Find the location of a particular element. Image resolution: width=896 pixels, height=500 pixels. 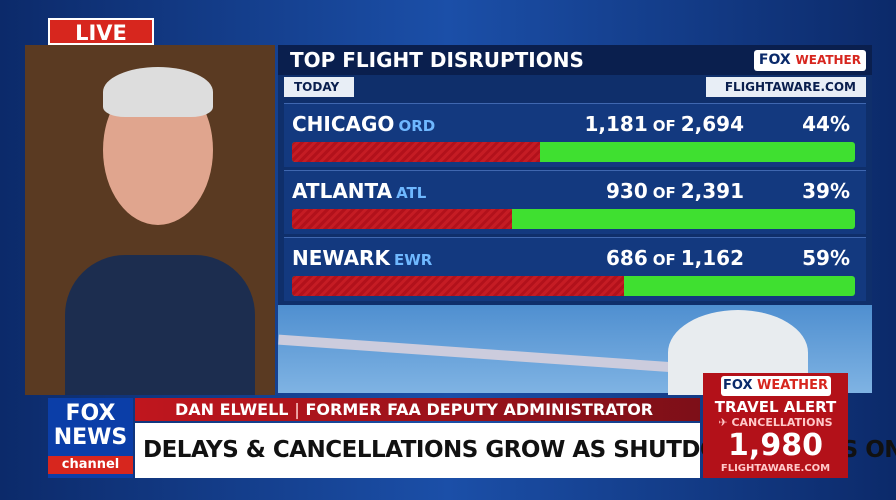

suit is located at coordinates (160, 325).